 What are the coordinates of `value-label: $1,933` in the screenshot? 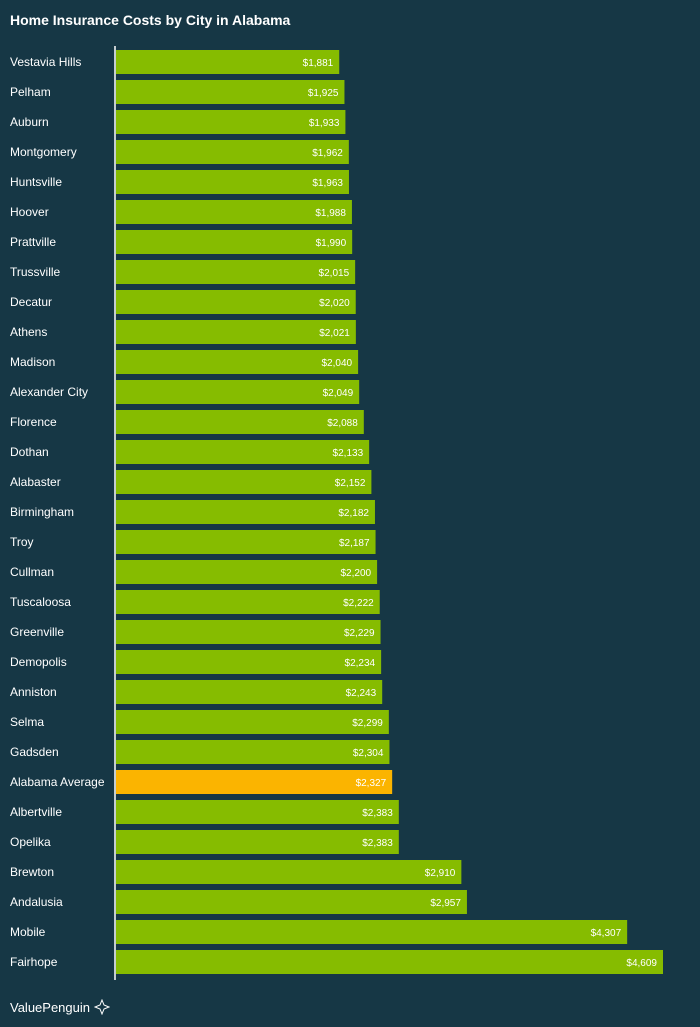 It's located at (324, 123).